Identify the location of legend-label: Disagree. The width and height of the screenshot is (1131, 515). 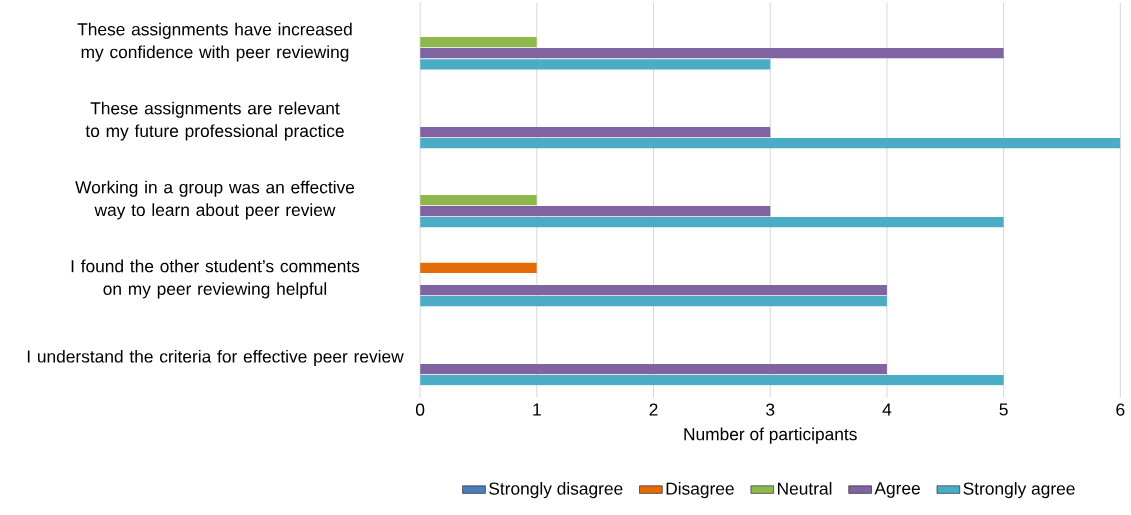
(700, 490).